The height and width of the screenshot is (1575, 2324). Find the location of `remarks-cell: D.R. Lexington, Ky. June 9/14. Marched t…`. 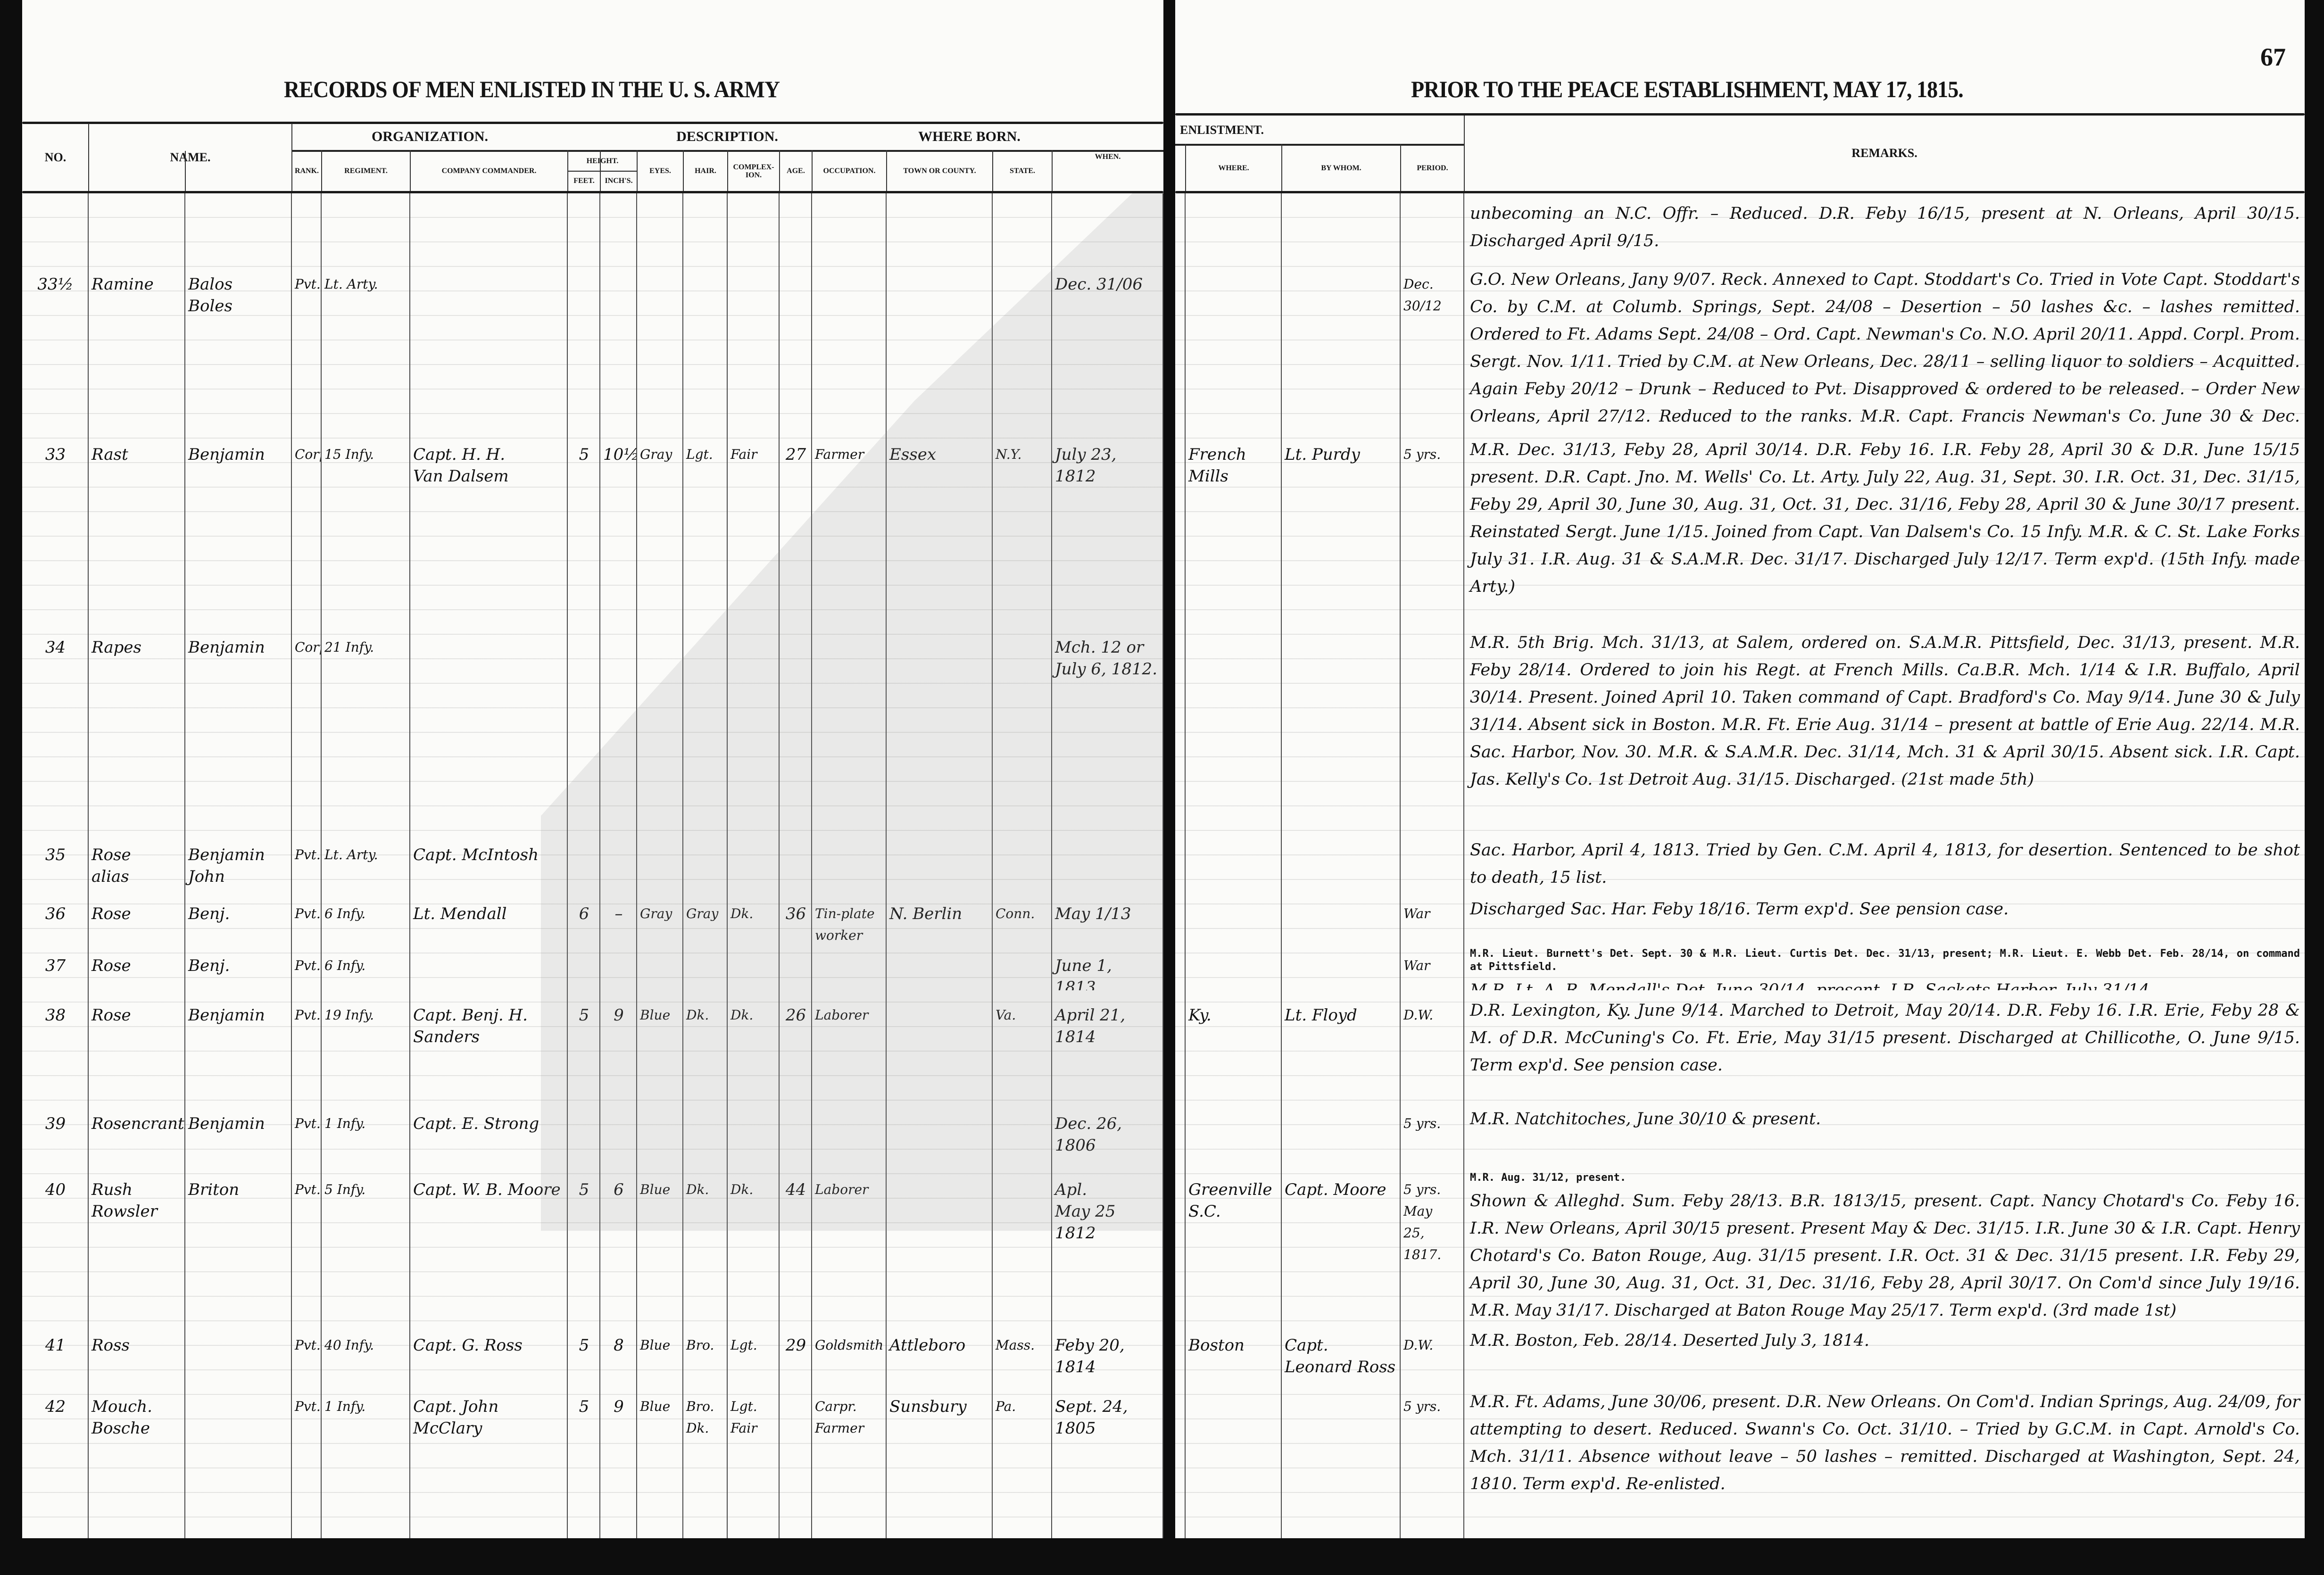

remarks-cell: D.R. Lexington, Ky. June 9/14. Marched t… is located at coordinates (1885, 1044).